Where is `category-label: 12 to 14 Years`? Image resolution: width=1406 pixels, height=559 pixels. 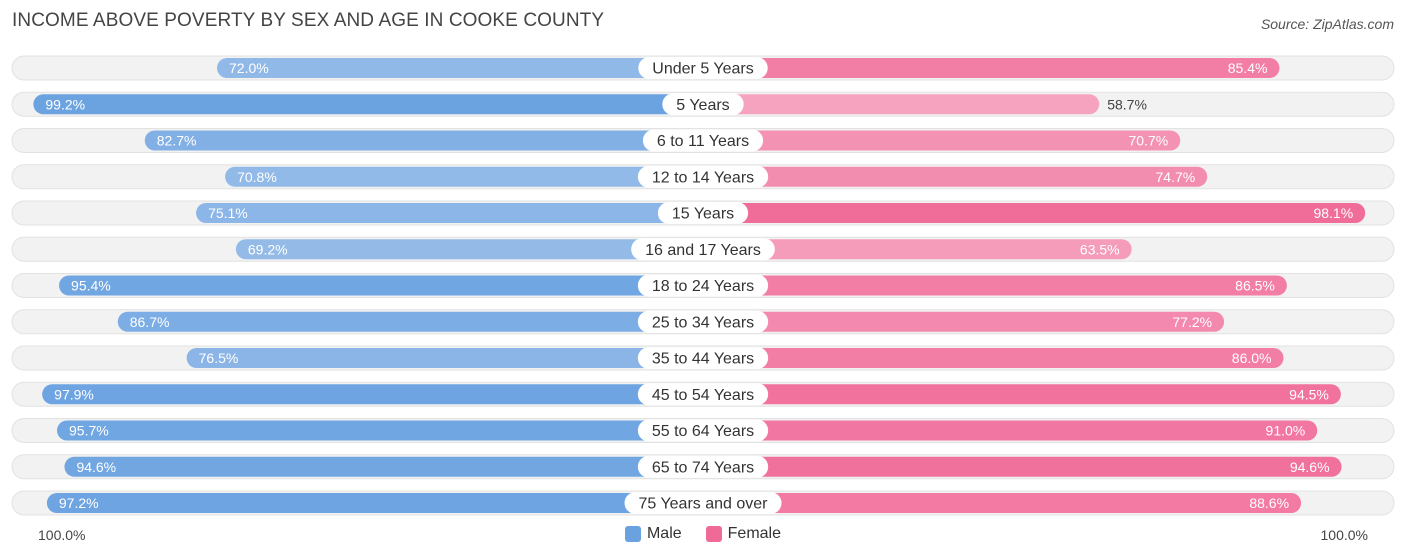
category-label: 12 to 14 Years is located at coordinates (703, 177).